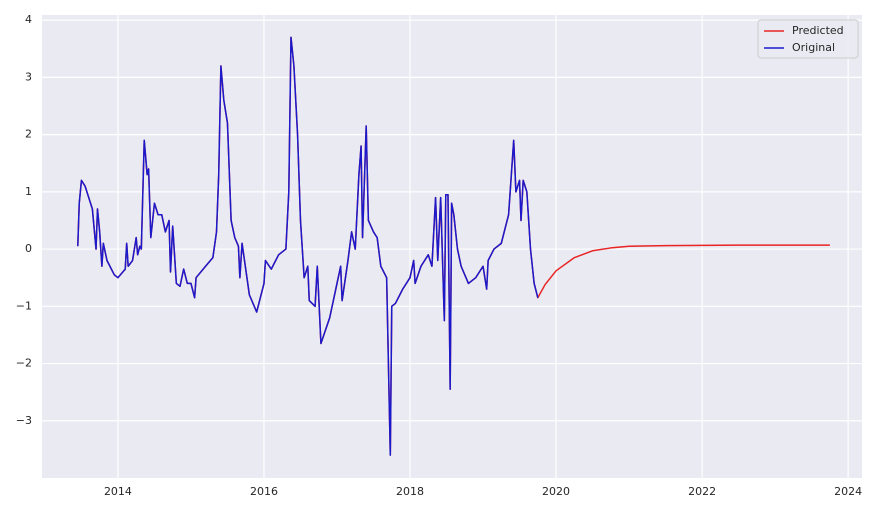  Describe the element at coordinates (118, 491) in the screenshot. I see `x-tick-label: 2014` at that location.